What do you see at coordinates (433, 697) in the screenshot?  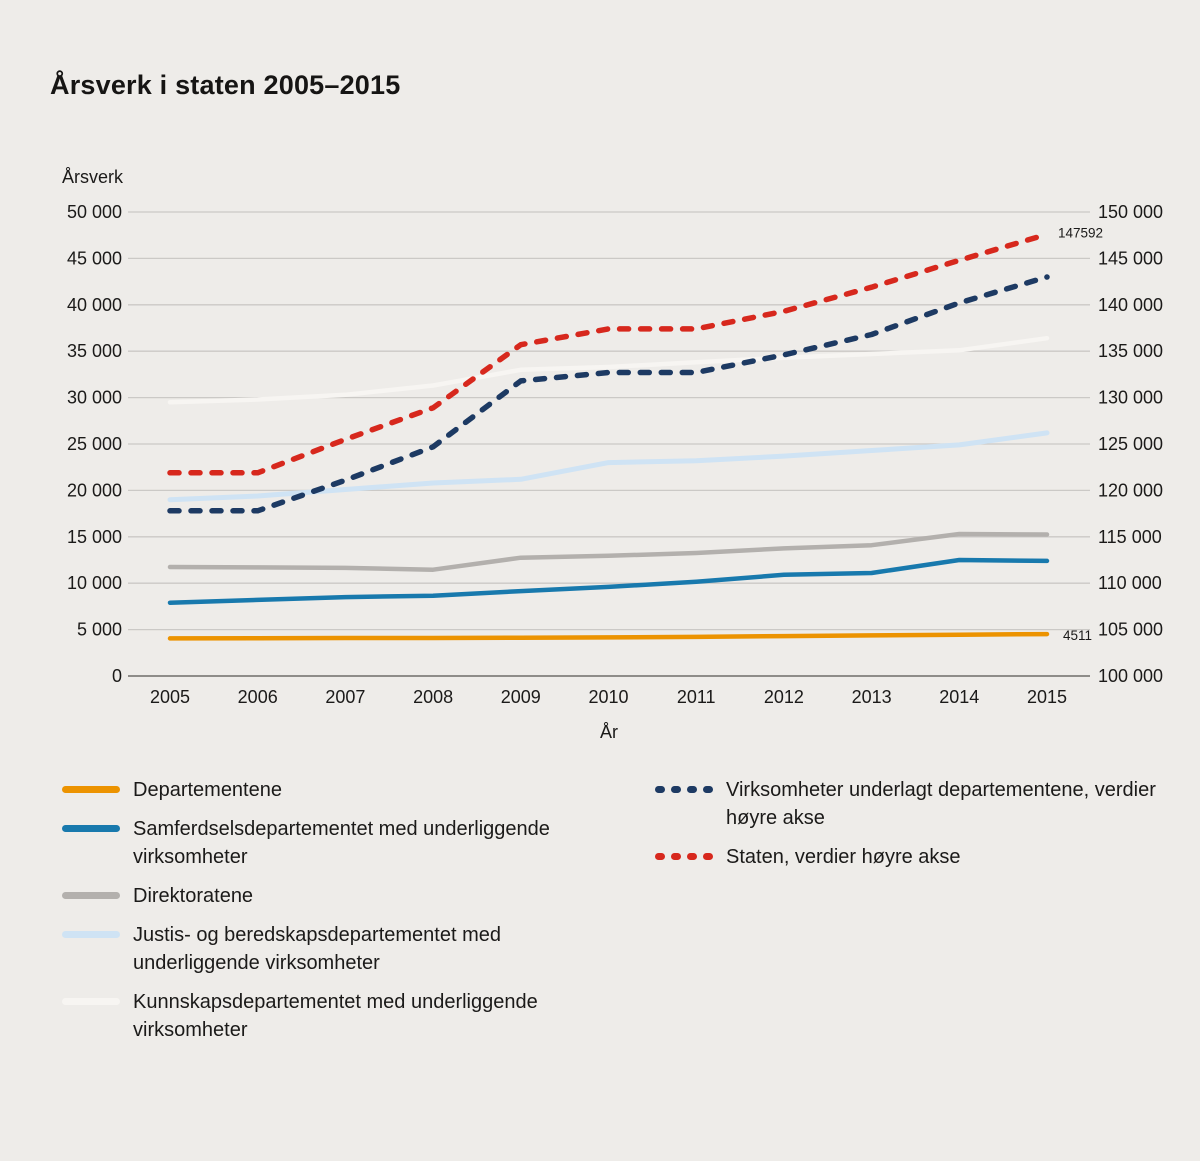 I see `x-tick-label: 2008` at bounding box center [433, 697].